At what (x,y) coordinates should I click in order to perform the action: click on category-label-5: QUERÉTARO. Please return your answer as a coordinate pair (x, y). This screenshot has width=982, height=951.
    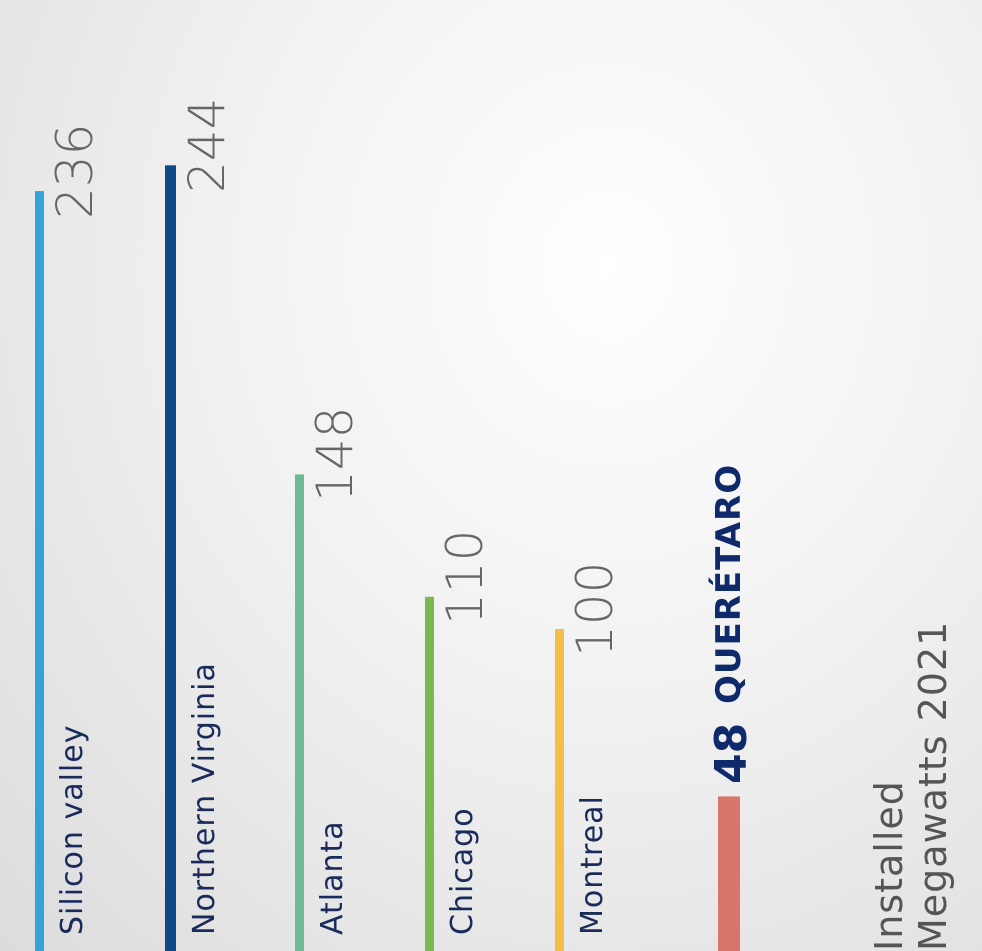
    Looking at the image, I should click on (729, 584).